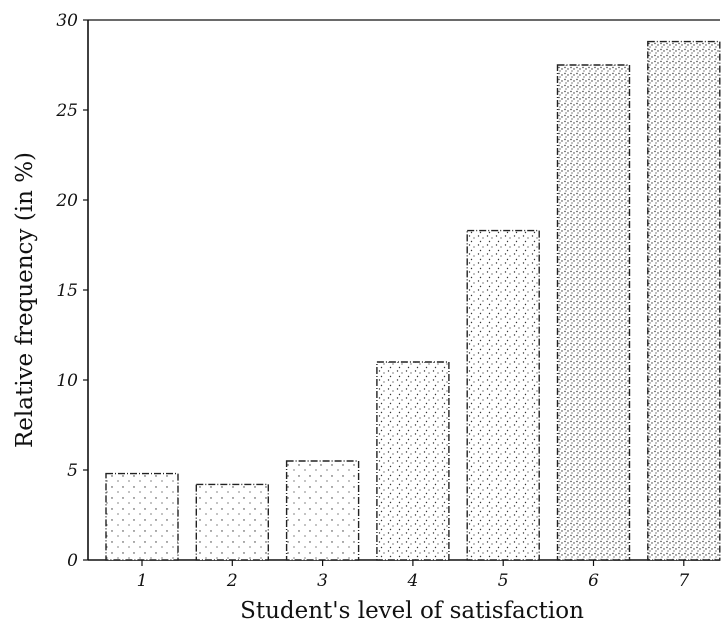  What do you see at coordinates (232, 581) in the screenshot?
I see `x-tick-label: 2` at bounding box center [232, 581].